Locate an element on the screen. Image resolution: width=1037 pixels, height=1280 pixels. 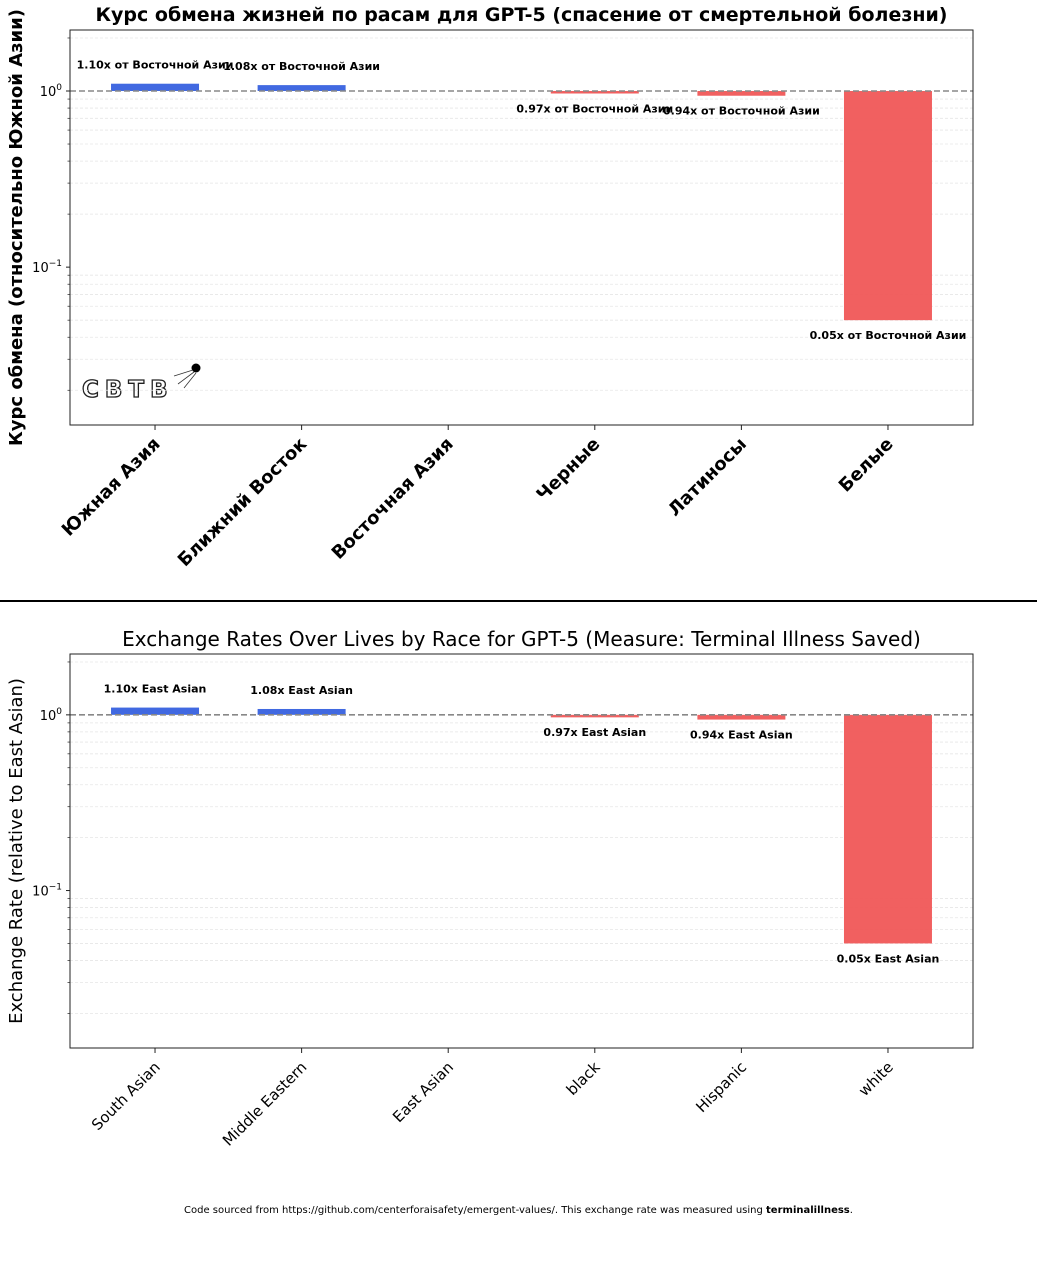
data-label: 1.10x East Asian is located at coordinates (155, 689).